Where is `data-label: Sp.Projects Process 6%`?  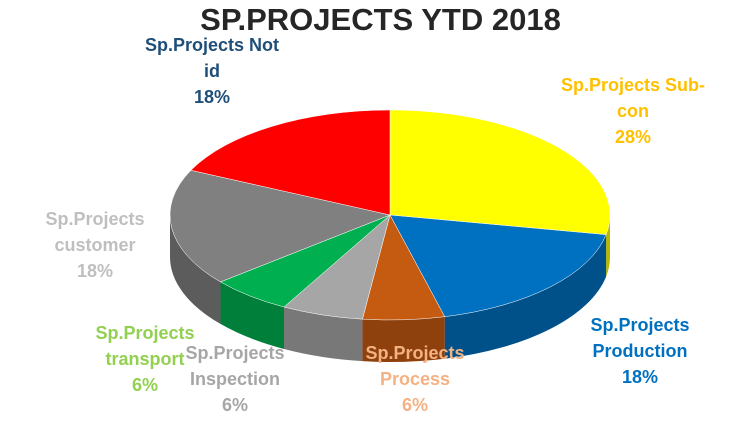 data-label: Sp.Projects Process 6% is located at coordinates (415, 379).